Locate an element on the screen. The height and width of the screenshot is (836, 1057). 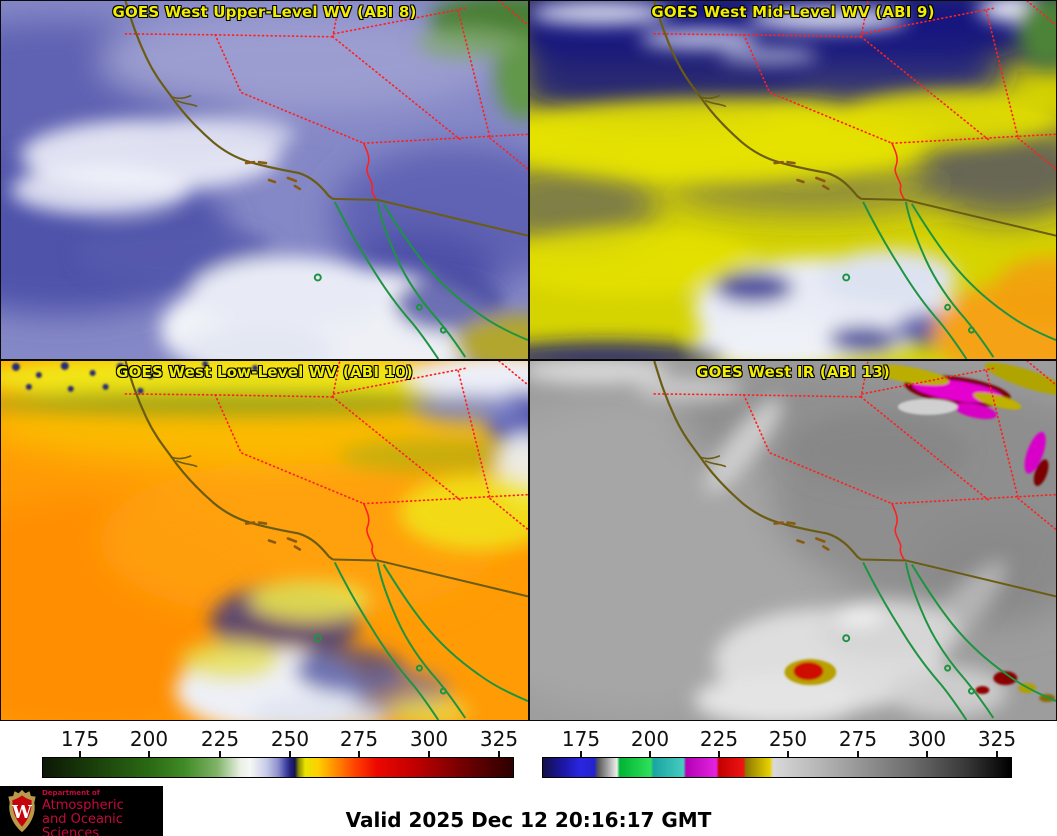
ir-colorbar-label: 200 is located at coordinates (650, 739).